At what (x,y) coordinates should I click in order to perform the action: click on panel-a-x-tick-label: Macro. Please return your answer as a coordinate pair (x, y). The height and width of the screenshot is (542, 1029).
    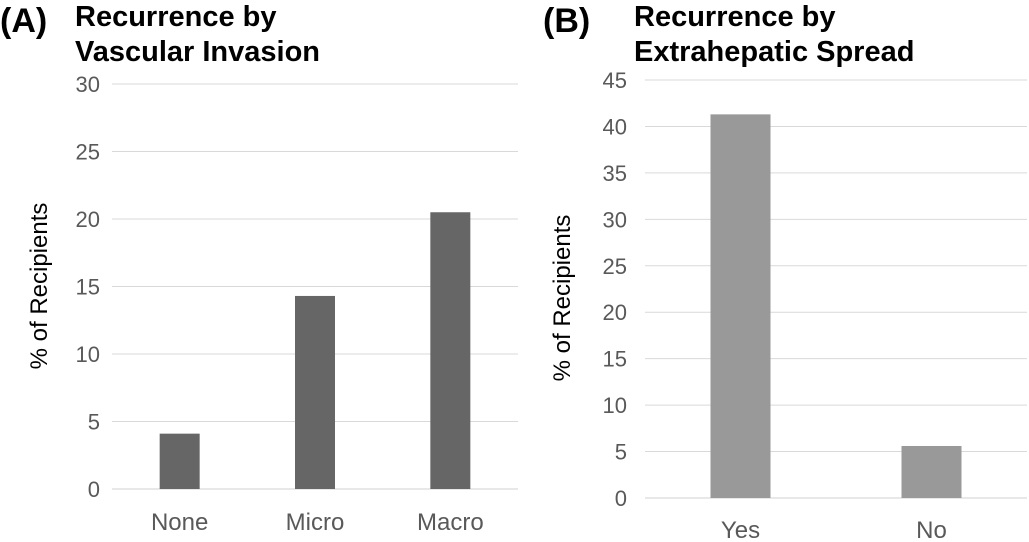
    Looking at the image, I should click on (450, 522).